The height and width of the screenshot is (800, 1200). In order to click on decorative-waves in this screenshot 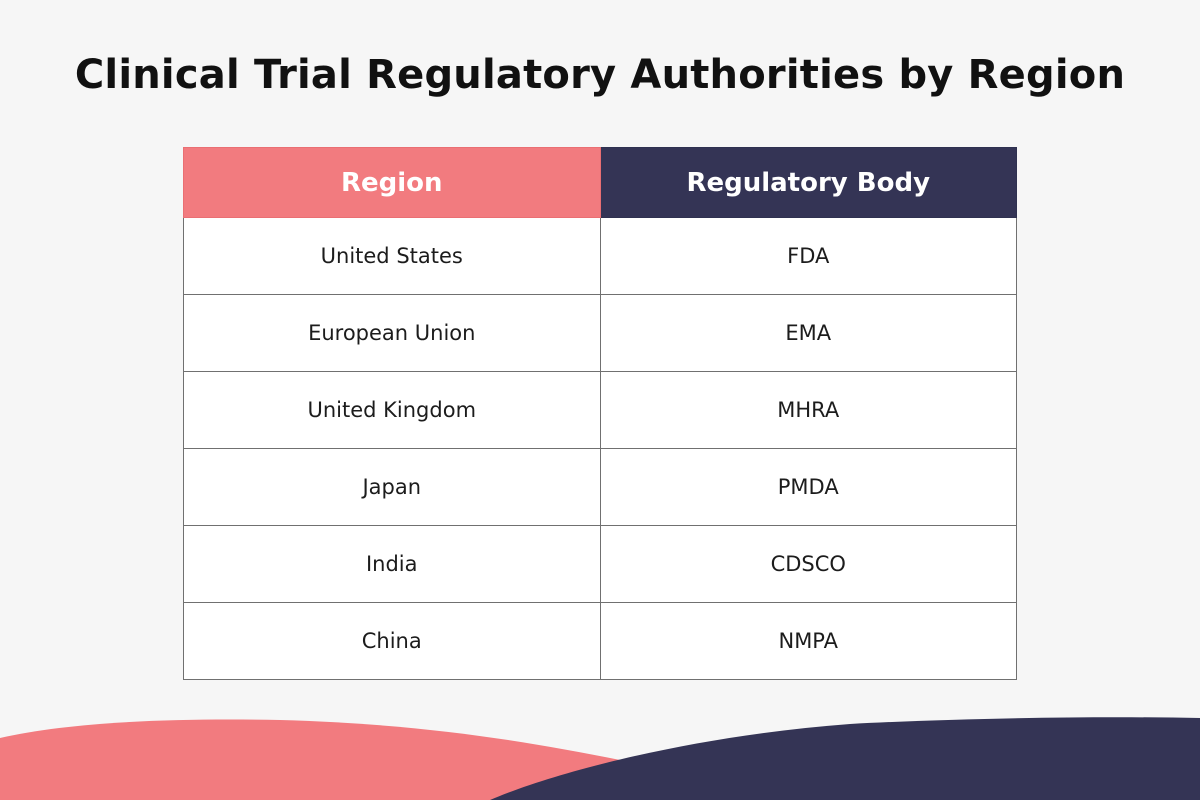, I will do `click(600, 758)`.